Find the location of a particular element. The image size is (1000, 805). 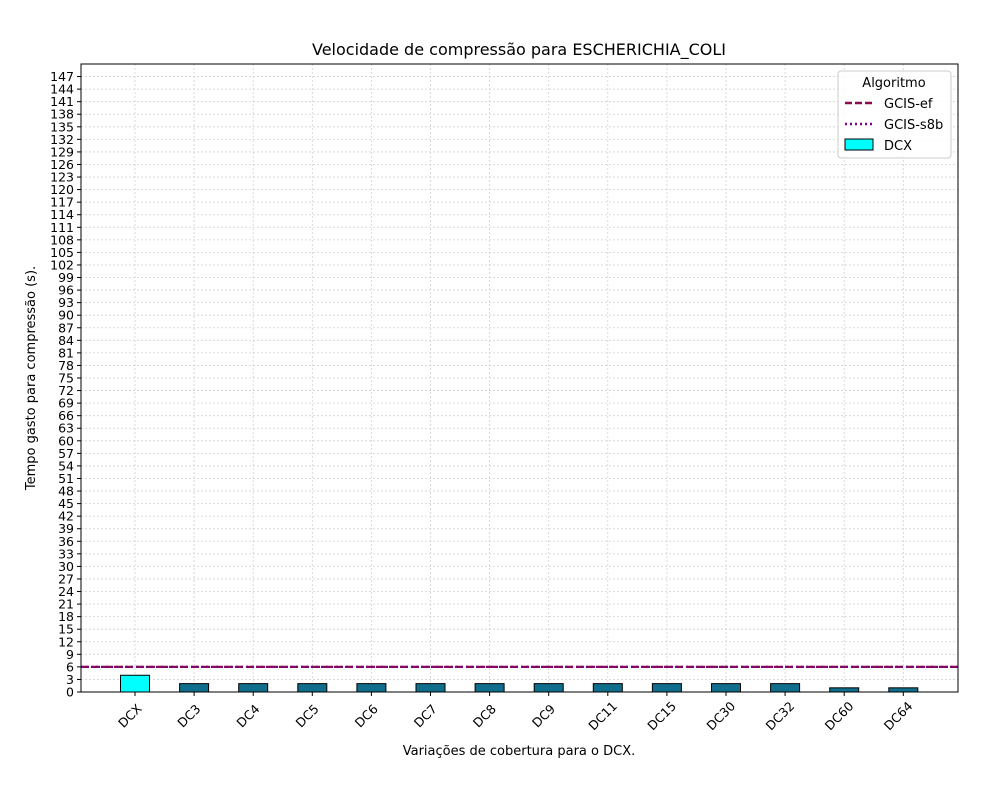

legend-box is located at coordinates (894, 114).